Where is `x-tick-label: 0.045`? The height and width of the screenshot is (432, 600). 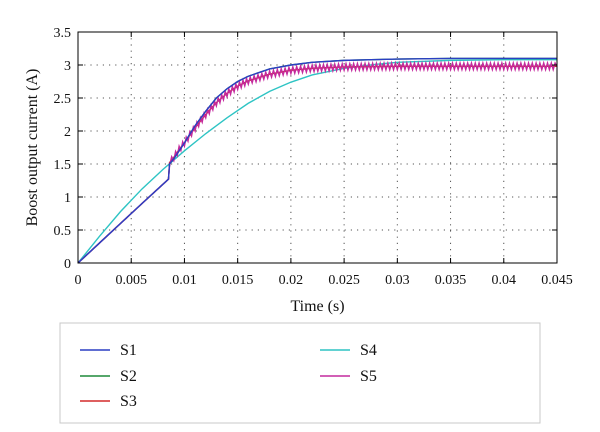
x-tick-label: 0.045 is located at coordinates (557, 280).